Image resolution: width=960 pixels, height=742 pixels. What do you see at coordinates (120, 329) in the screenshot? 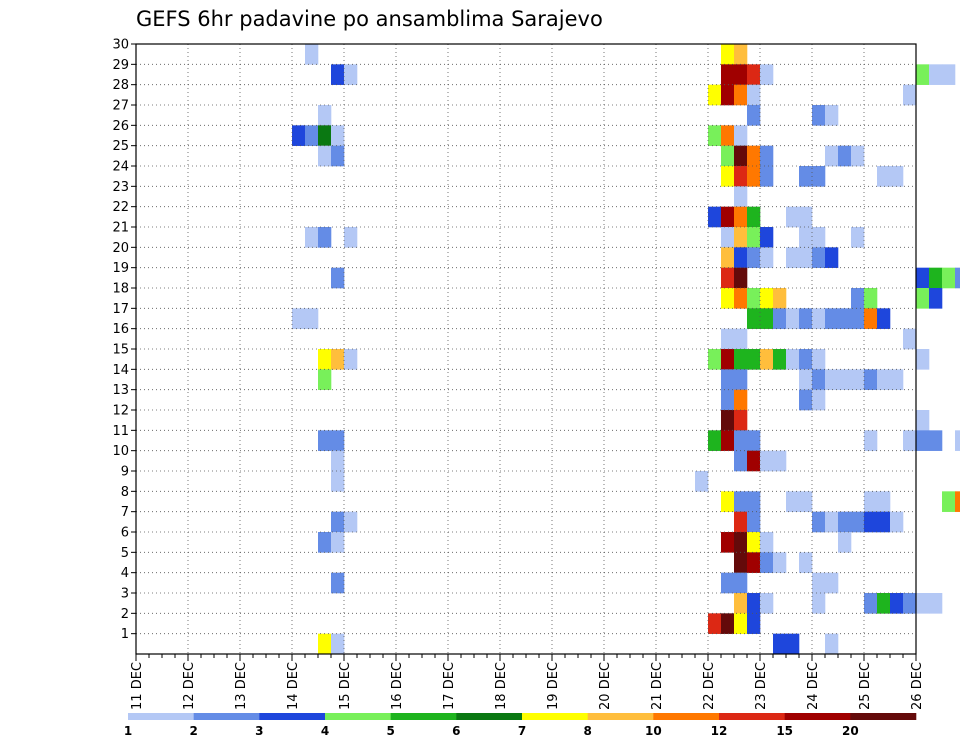
I see `y-tick-label: 16` at bounding box center [120, 329].